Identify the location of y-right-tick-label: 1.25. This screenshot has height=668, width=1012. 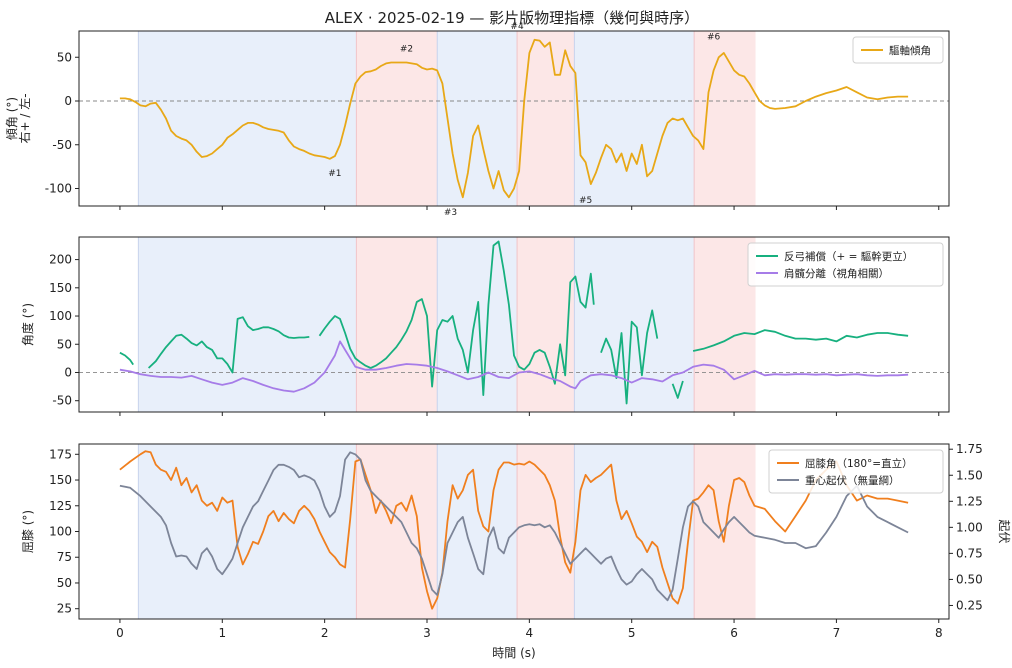
(969, 501).